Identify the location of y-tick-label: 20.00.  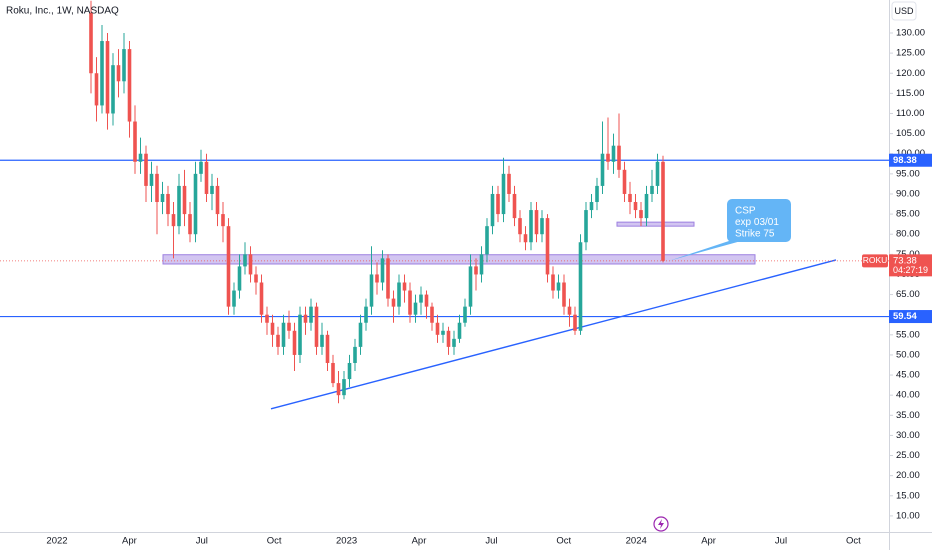
(908, 475).